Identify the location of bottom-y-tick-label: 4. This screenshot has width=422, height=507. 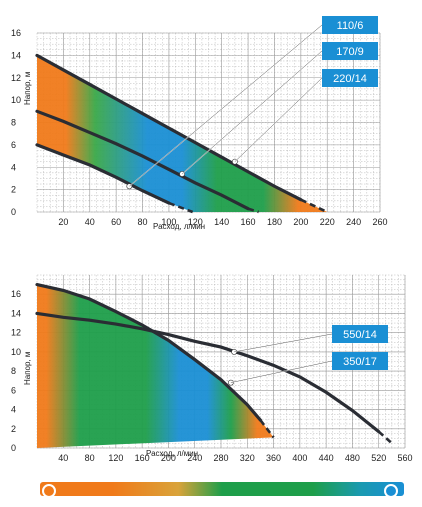
(13, 410).